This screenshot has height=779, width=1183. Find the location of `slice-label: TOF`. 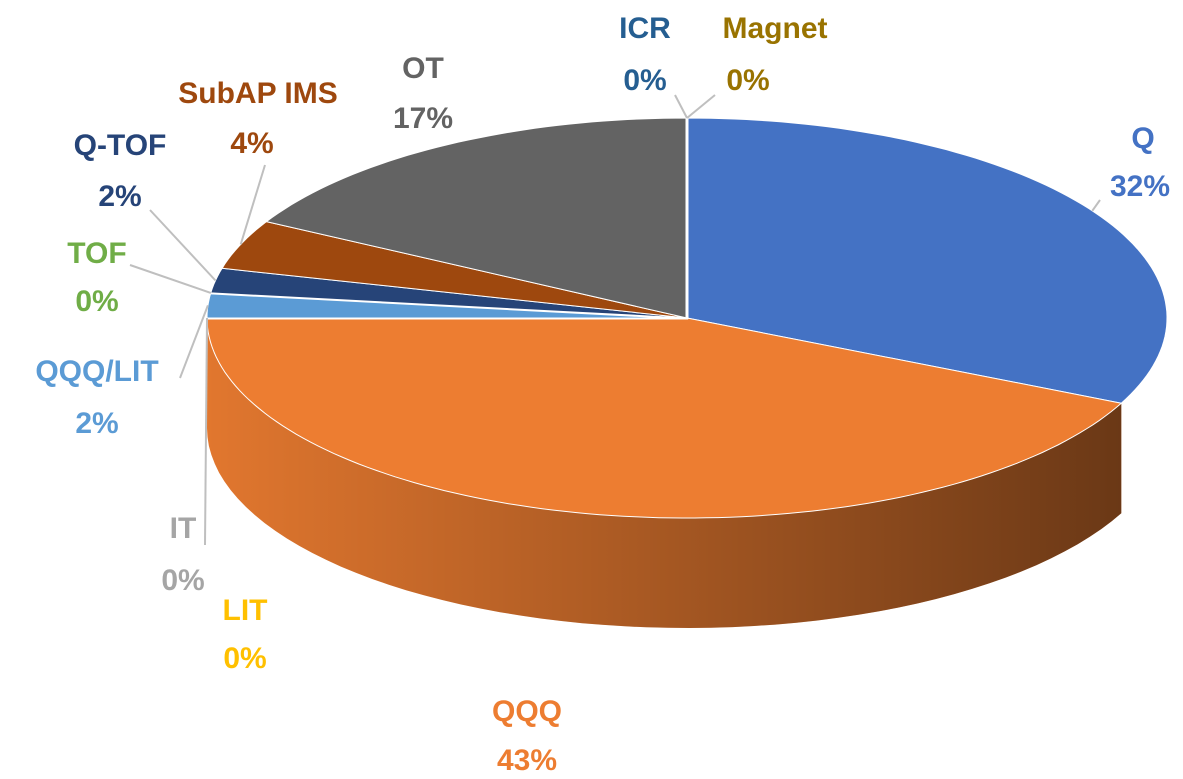

slice-label: TOF is located at coordinates (96, 253).